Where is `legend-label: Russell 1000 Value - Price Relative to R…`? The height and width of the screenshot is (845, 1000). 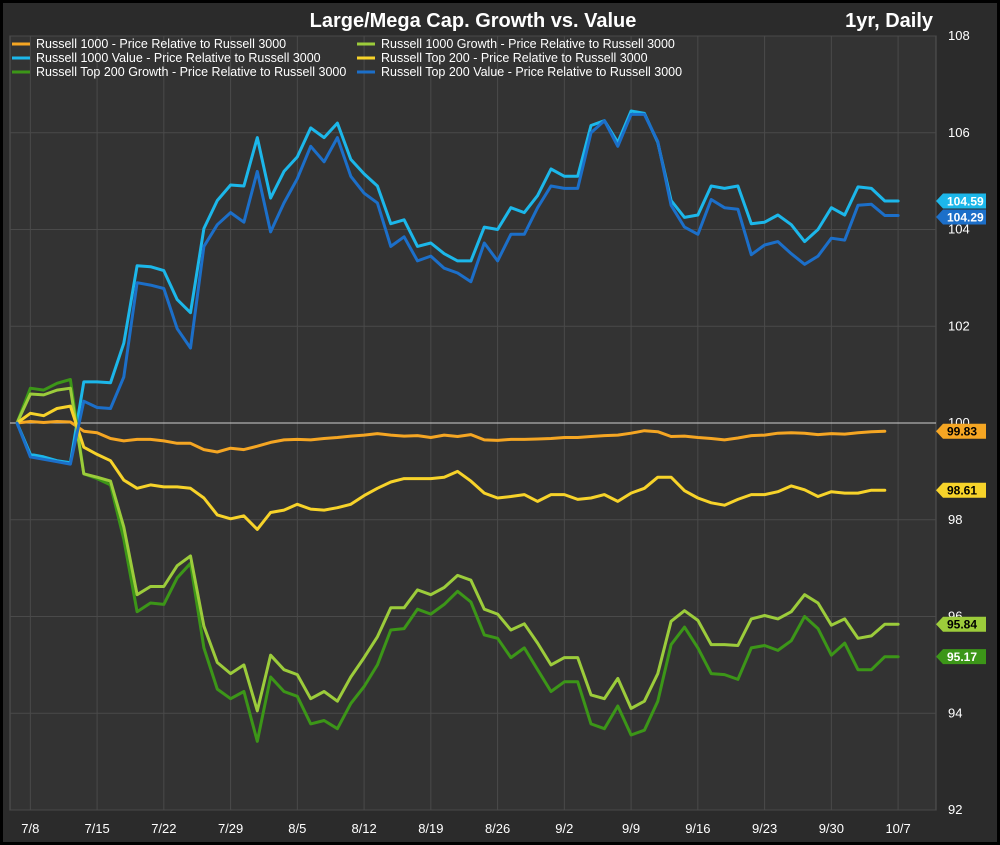
legend-label: Russell 1000 Value - Price Relative to R… is located at coordinates (178, 58).